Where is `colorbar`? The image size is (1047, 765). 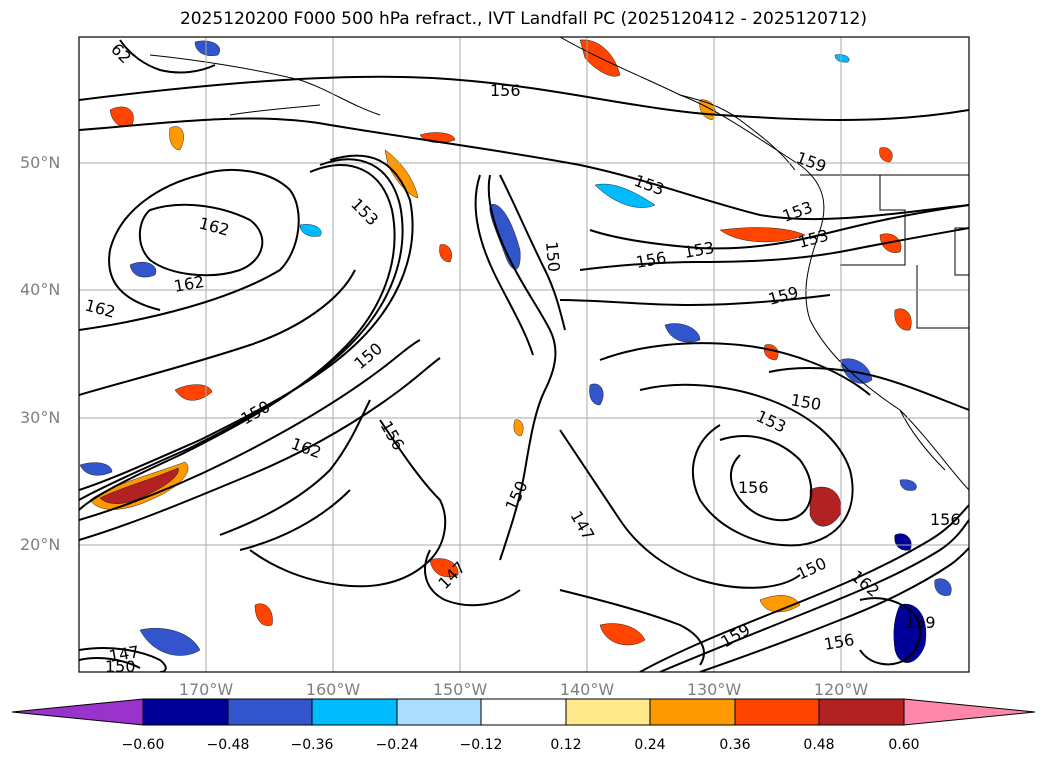 colorbar is located at coordinates (523, 712).